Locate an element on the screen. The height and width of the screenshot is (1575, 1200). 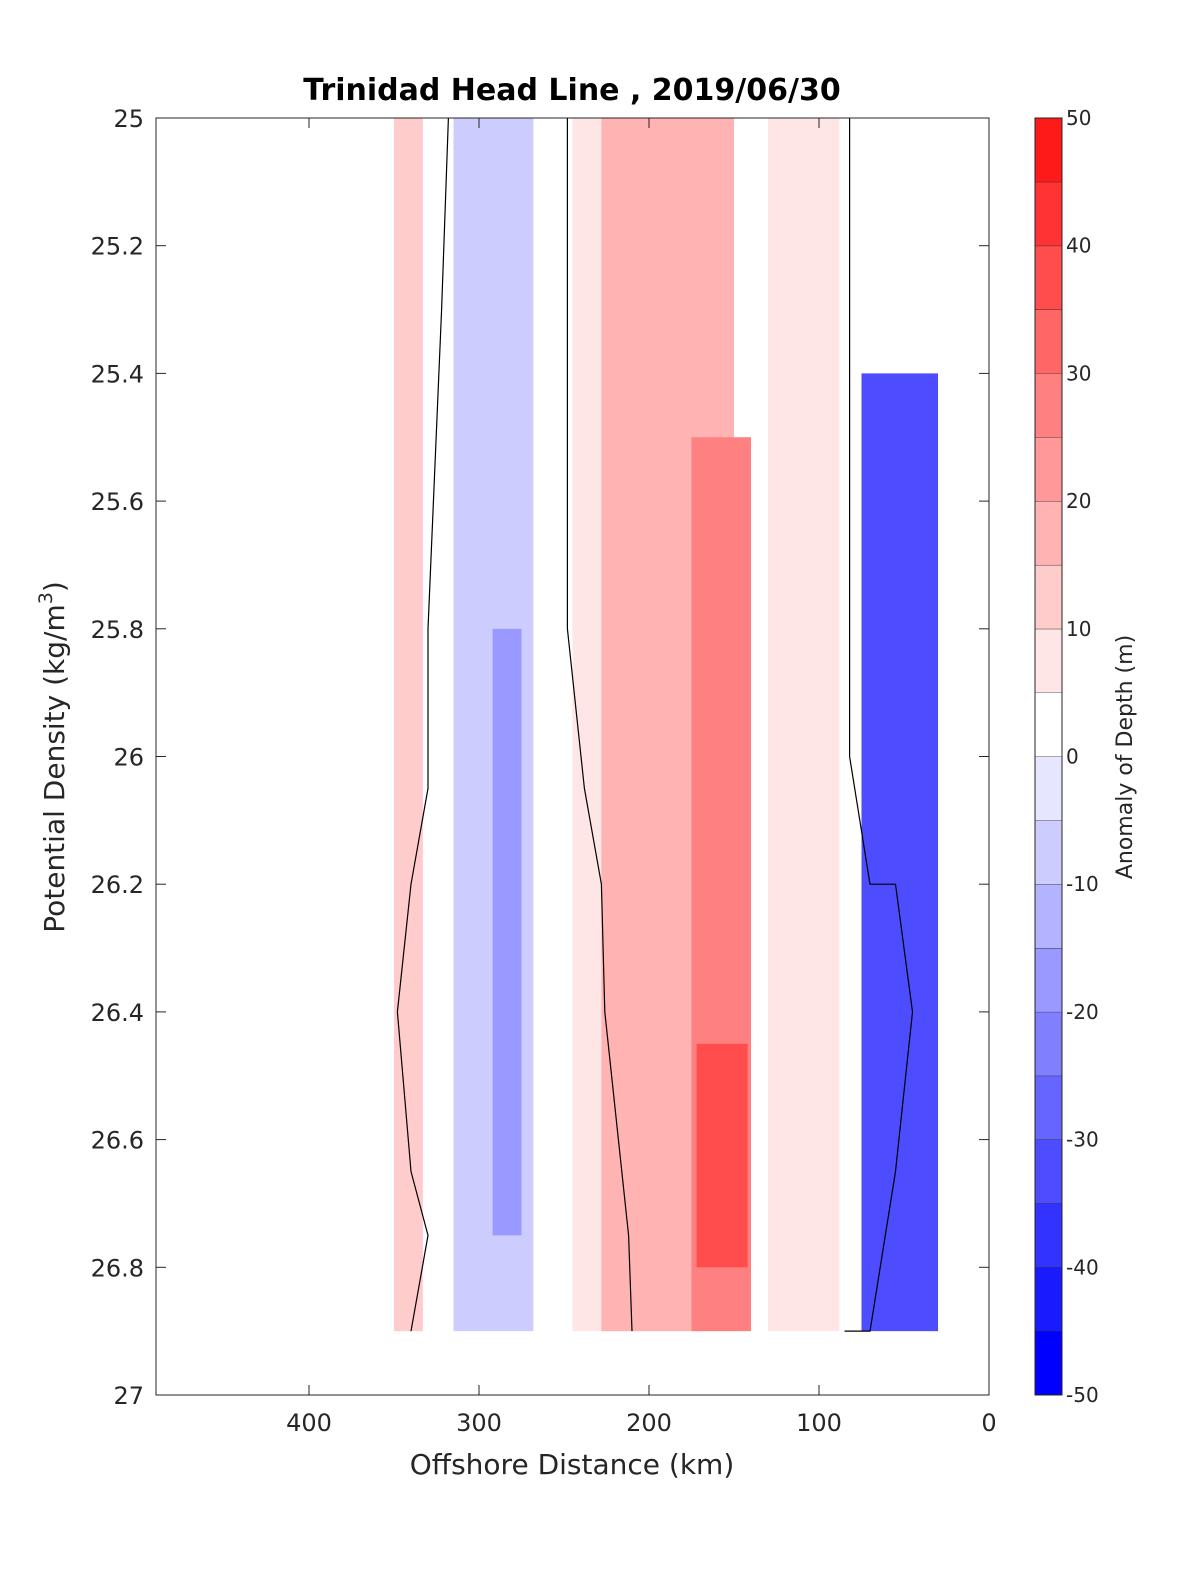
x-tick-label: 400 is located at coordinates (309, 1423).